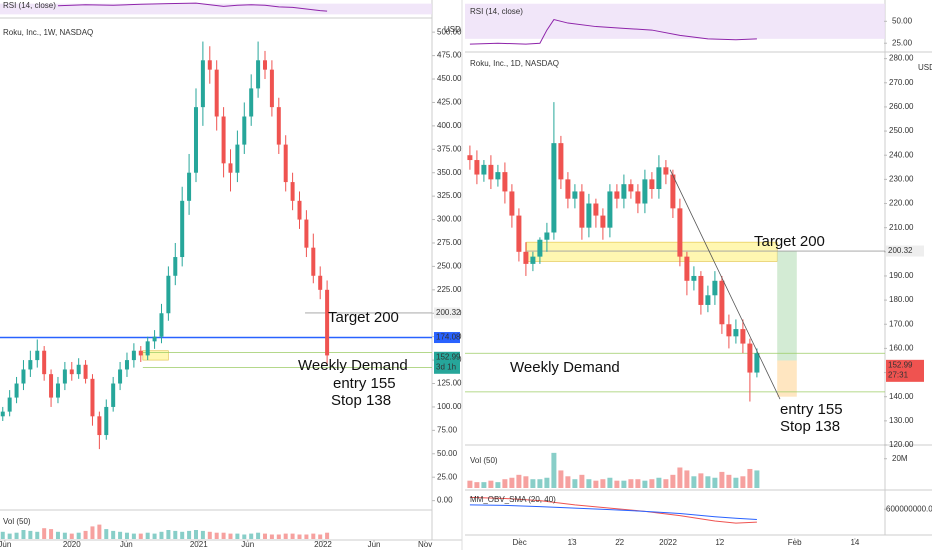  What do you see at coordinates (613, 512) in the screenshot?
I see `obv-line` at bounding box center [613, 512].